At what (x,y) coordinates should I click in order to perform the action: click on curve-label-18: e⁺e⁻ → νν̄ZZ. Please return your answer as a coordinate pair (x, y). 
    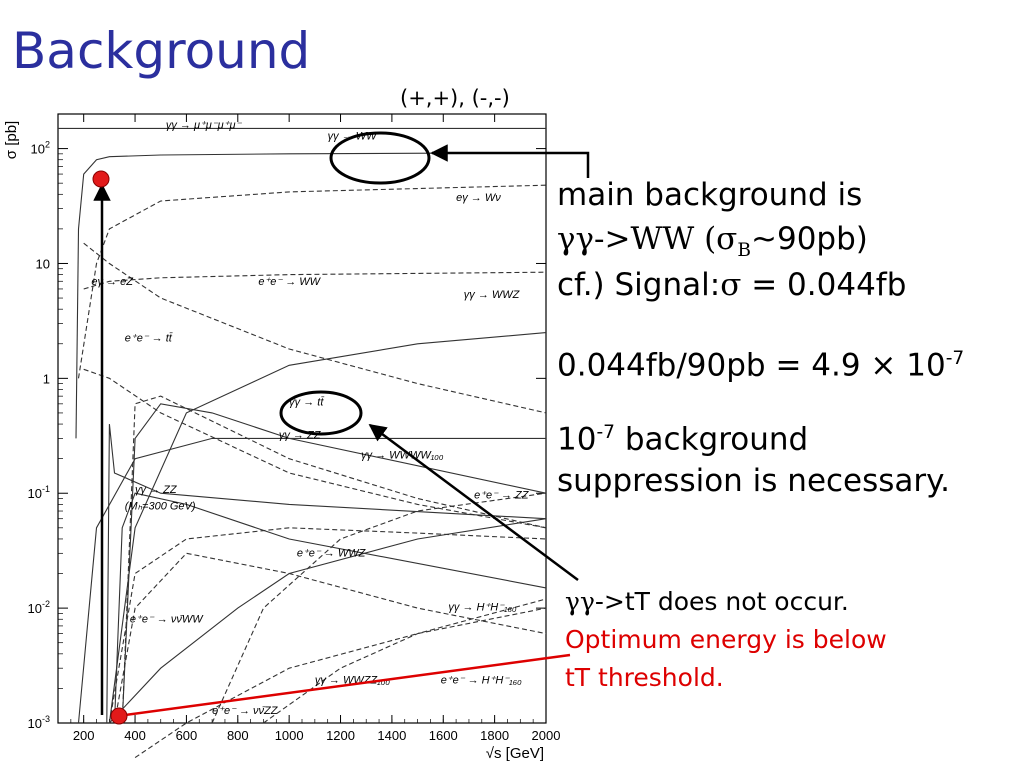
    Looking at the image, I should click on (245, 711).